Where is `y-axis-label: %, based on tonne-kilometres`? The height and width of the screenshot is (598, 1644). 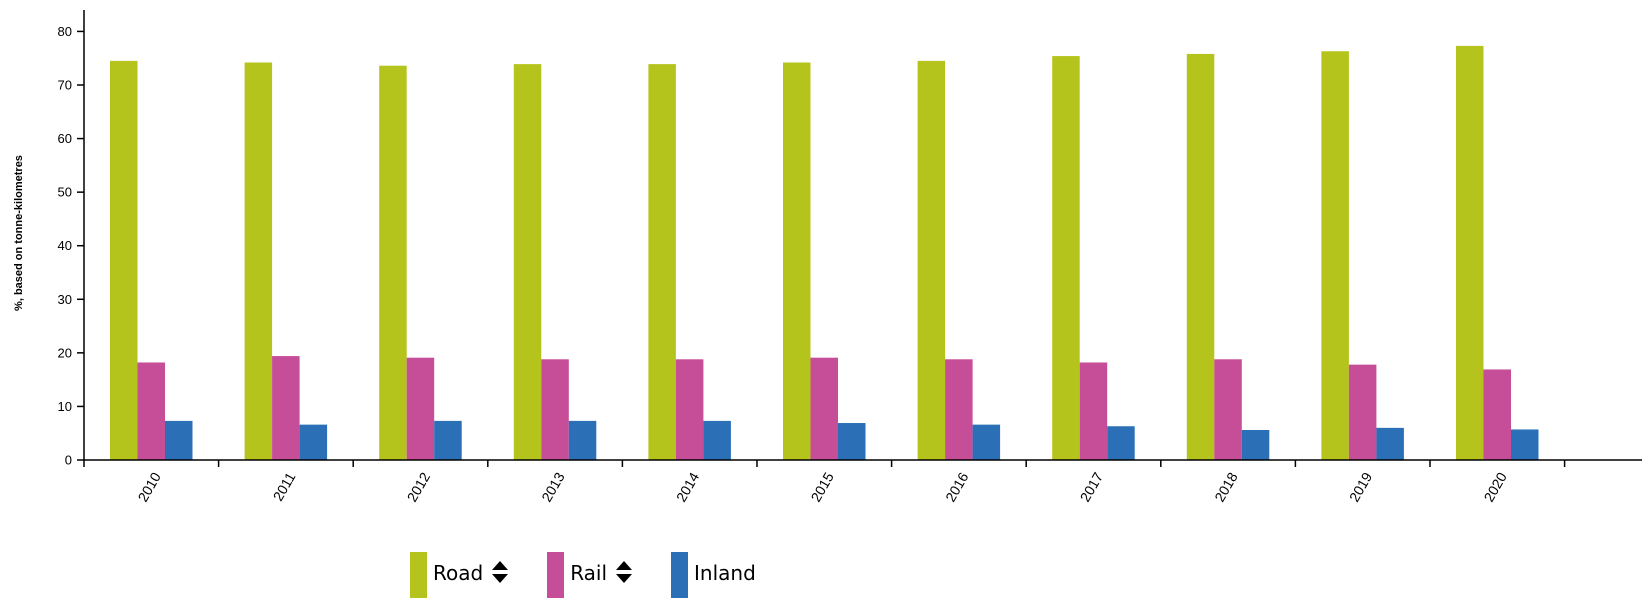 y-axis-label: %, based on tonne-kilometres is located at coordinates (19, 233).